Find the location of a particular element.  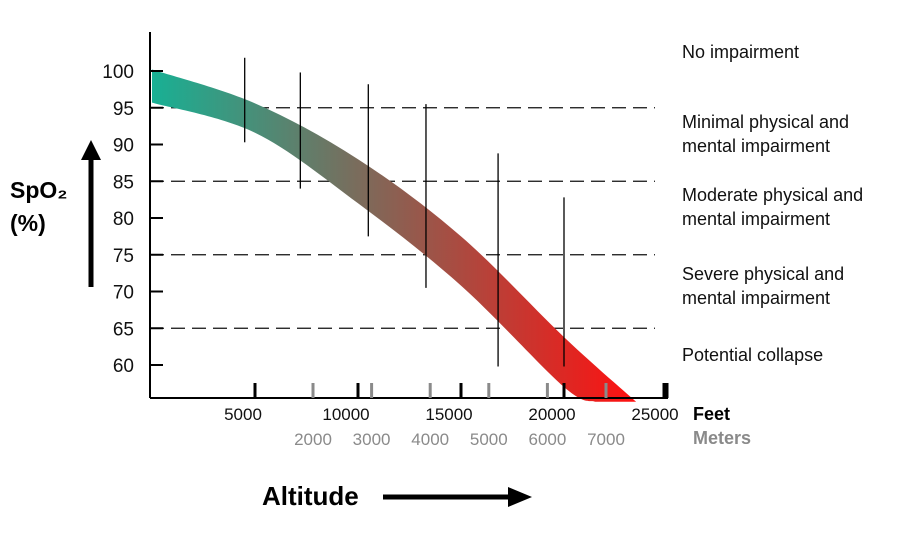

meter-tick-label-4000: 4000 is located at coordinates (430, 439).